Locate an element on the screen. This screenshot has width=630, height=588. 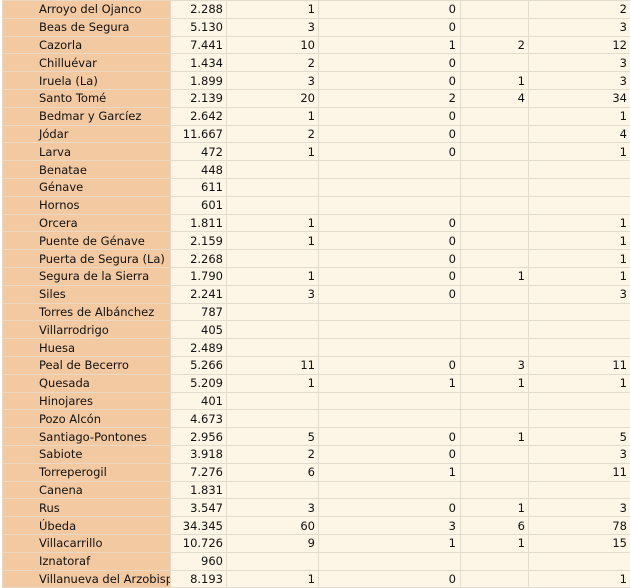
municipality: Villarrodrigo is located at coordinates (86, 330).